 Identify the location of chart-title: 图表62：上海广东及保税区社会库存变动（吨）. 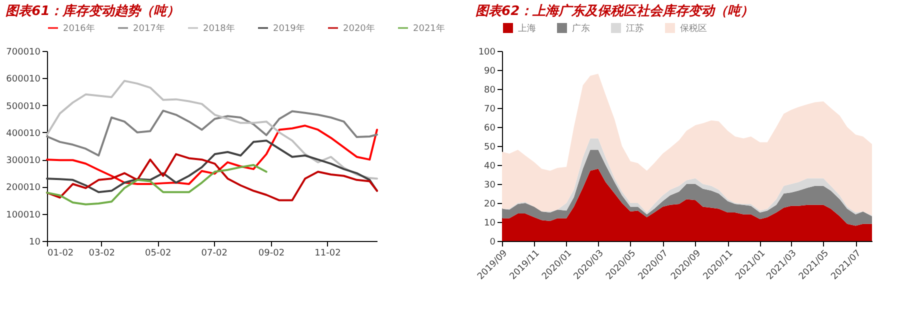
(615, 11).